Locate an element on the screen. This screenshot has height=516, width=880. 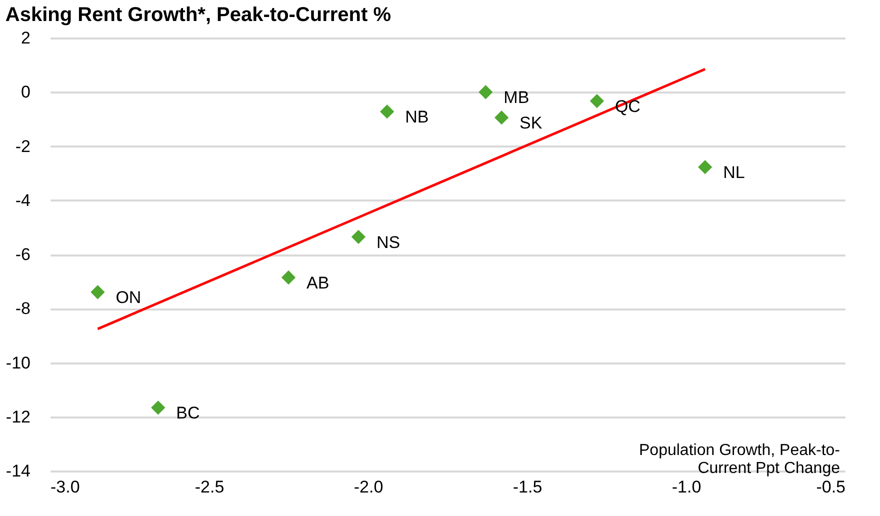
y-tick-label: -8 is located at coordinates (22, 308).